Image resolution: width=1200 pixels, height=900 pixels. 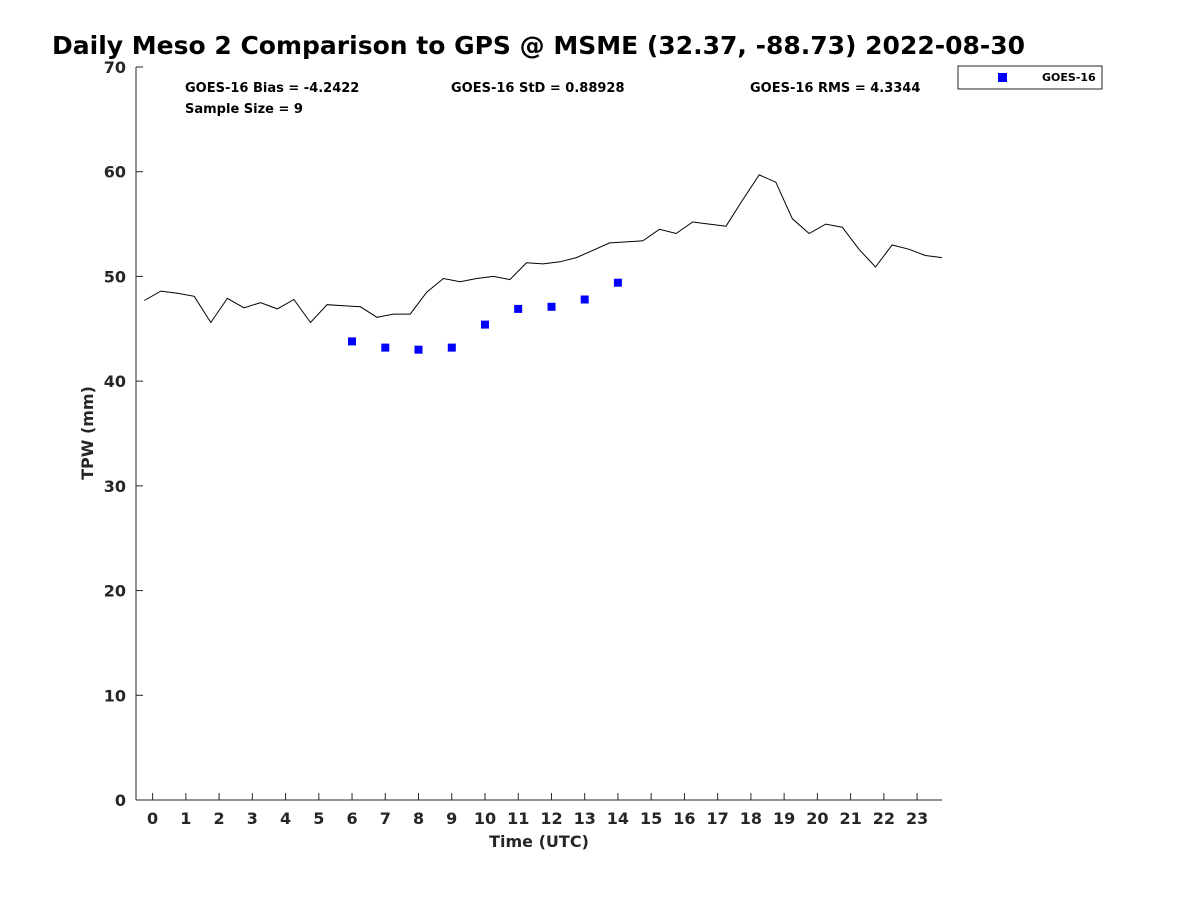 What do you see at coordinates (115, 695) in the screenshot?
I see `y-tick-label: 10` at bounding box center [115, 695].